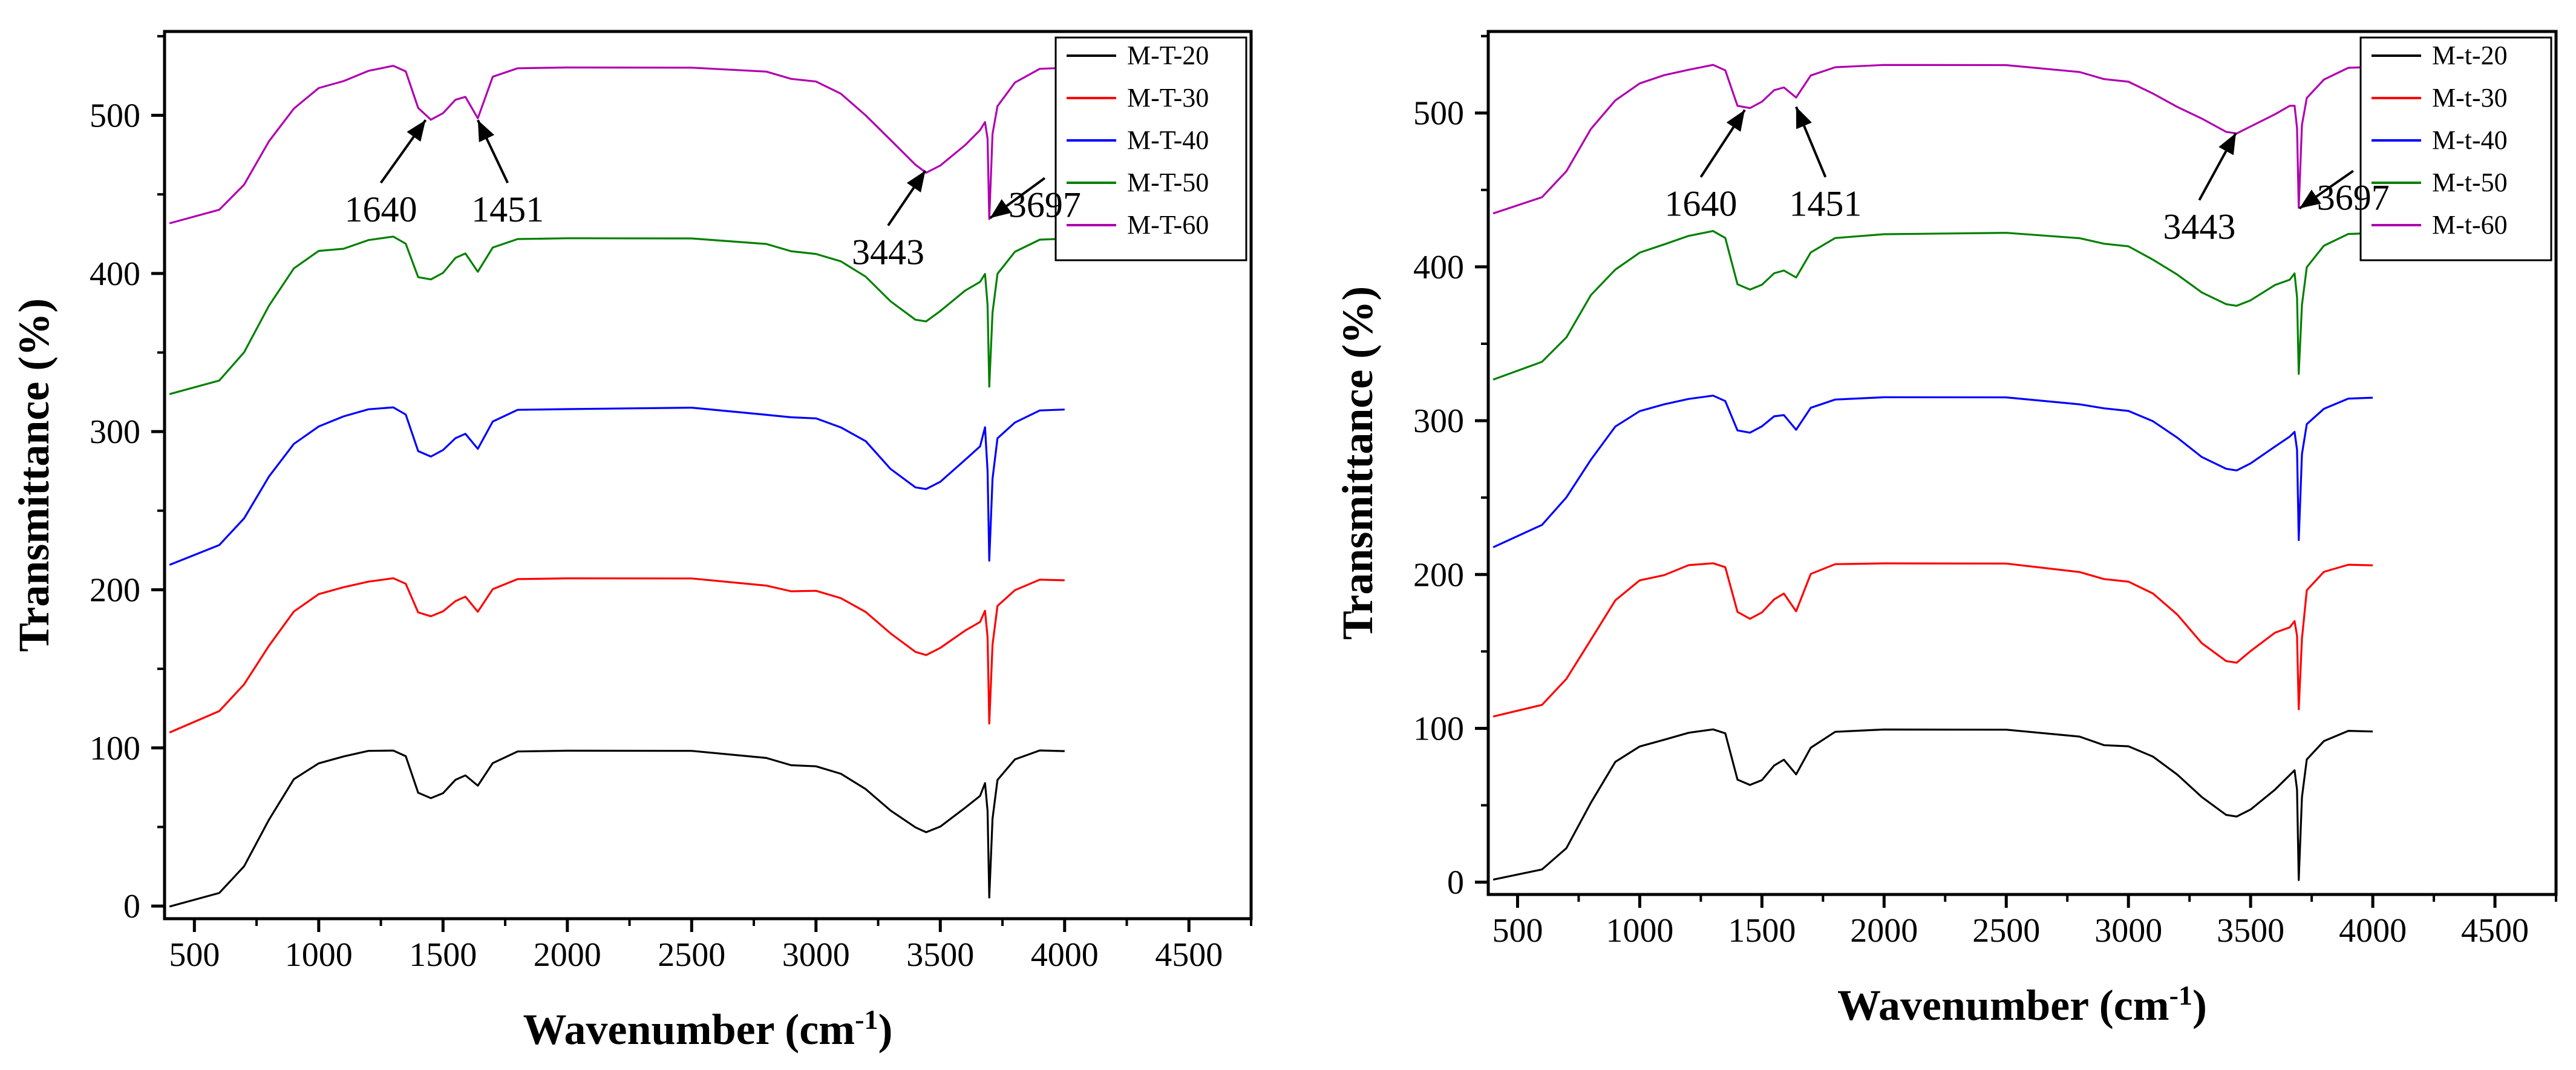 The width and height of the screenshot is (2576, 1070). What do you see at coordinates (2470, 98) in the screenshot?
I see `legend-label: M-t-30` at bounding box center [2470, 98].